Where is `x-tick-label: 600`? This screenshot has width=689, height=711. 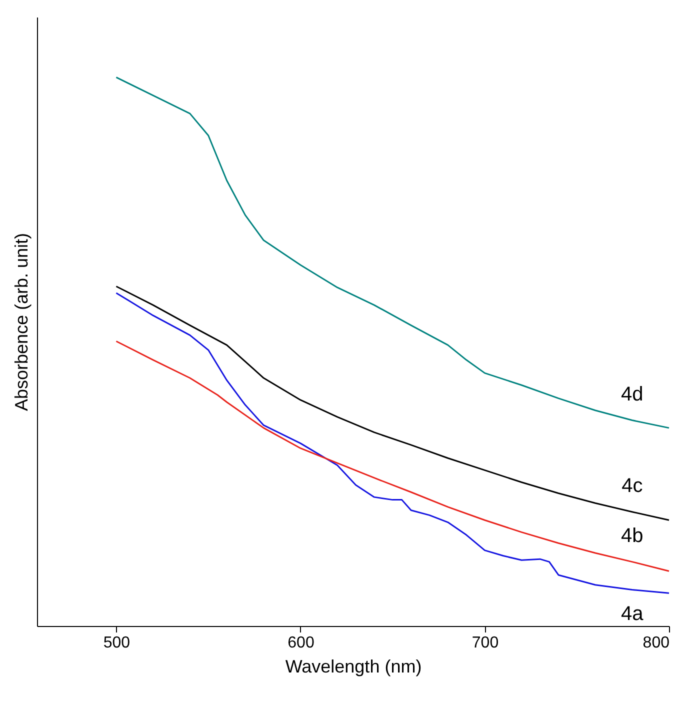
x-tick-label: 600 is located at coordinates (301, 643).